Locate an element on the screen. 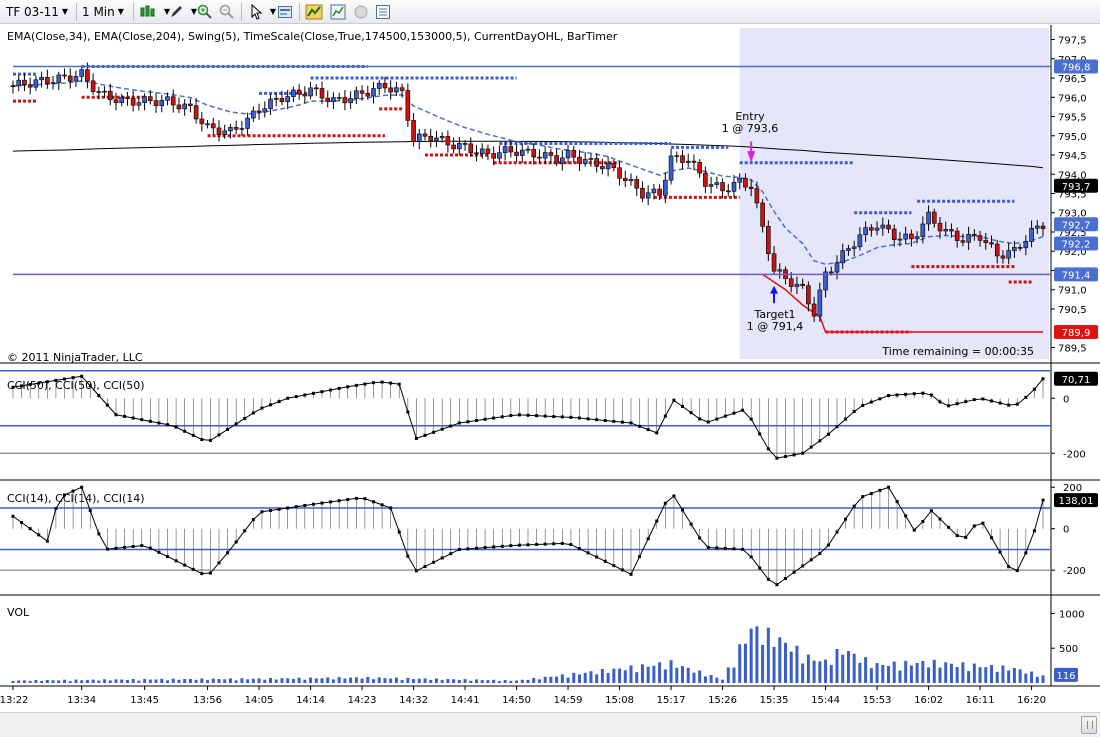 The height and width of the screenshot is (737, 1100). cci-tick-label: 0 is located at coordinates (1066, 530).